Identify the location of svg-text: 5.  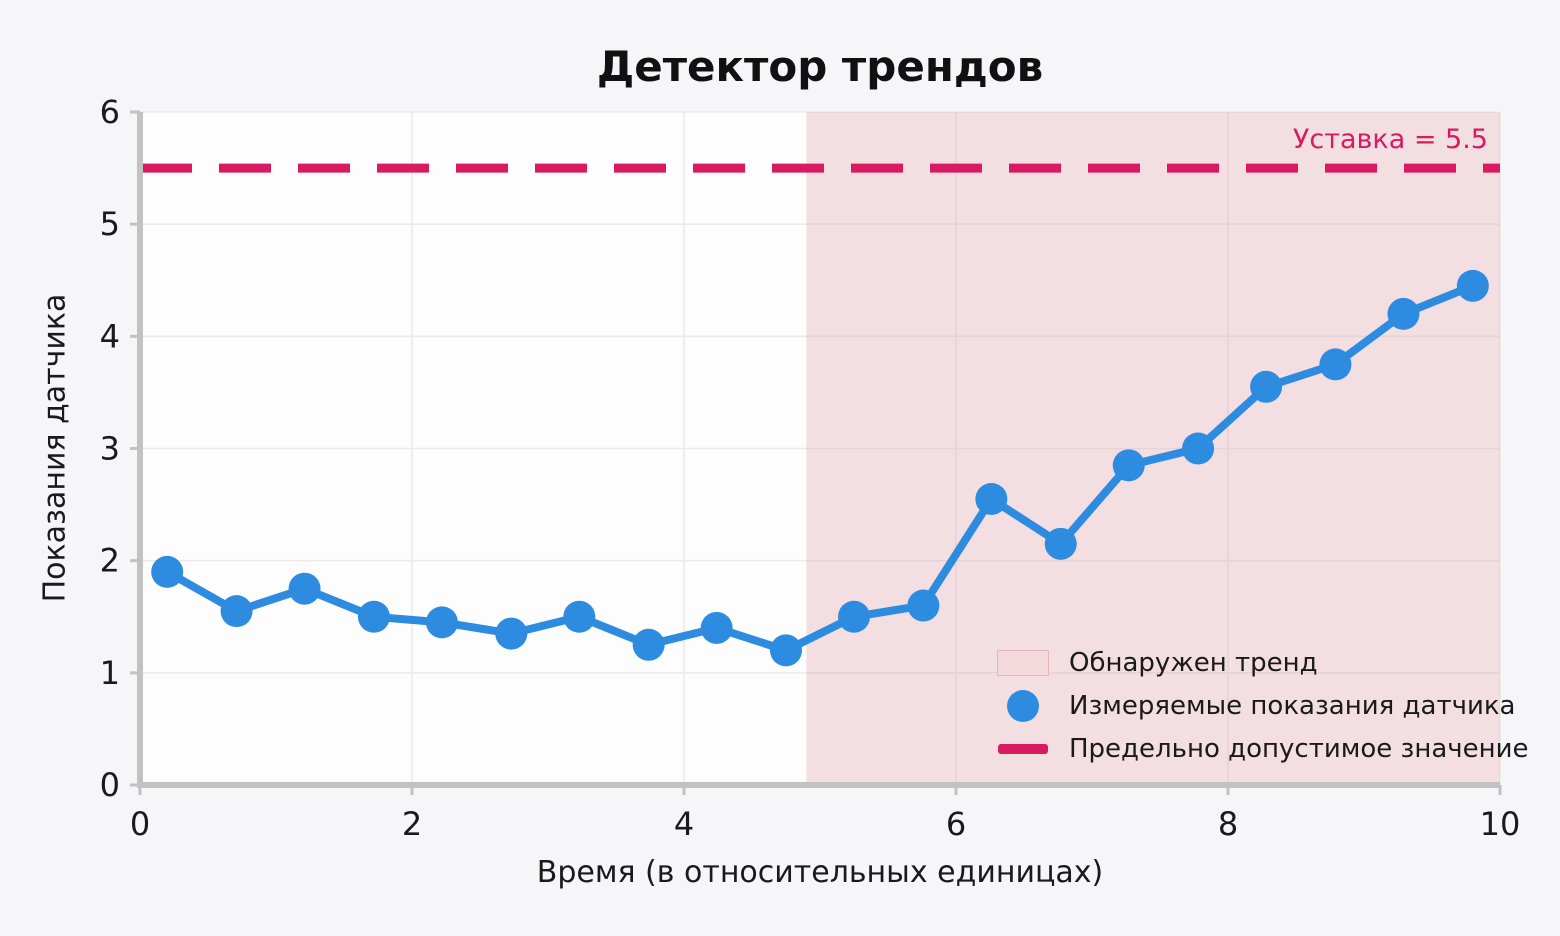
(110, 224).